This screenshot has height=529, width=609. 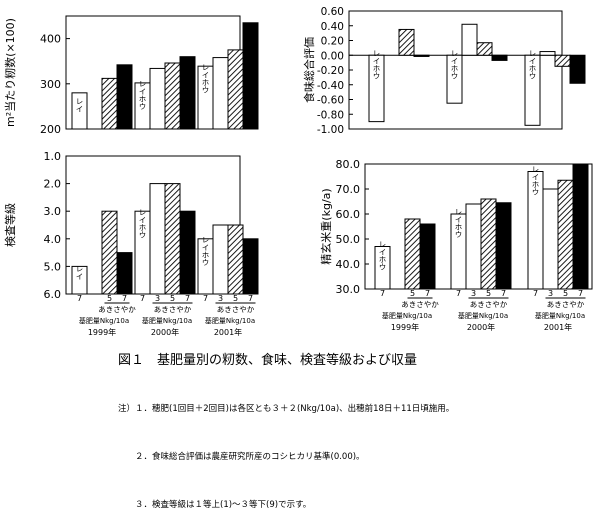 I want to click on yield-ytick-label: 30.0, so click(x=348, y=289).